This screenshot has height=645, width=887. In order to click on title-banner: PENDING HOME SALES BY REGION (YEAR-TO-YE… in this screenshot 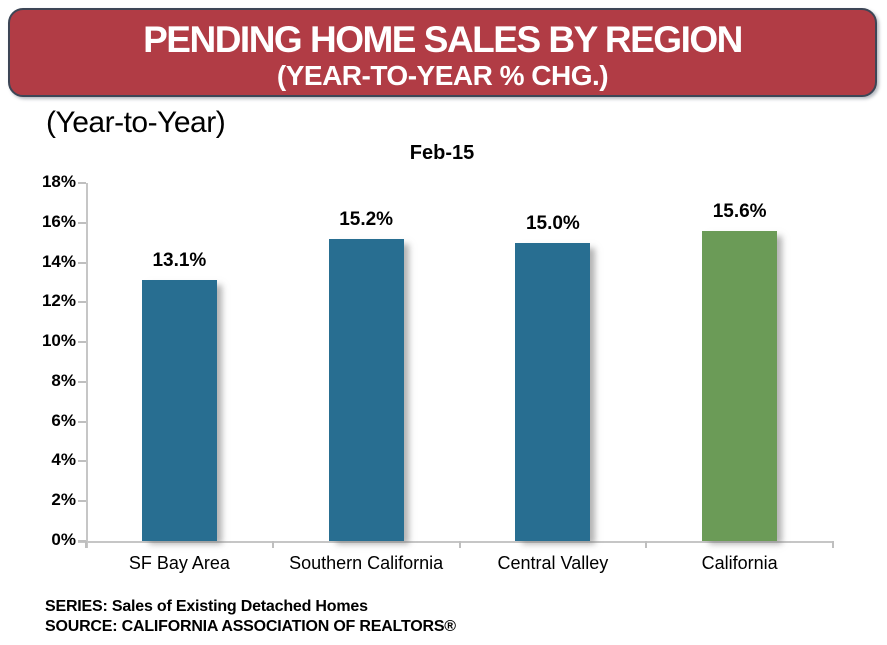, I will do `click(442, 52)`.